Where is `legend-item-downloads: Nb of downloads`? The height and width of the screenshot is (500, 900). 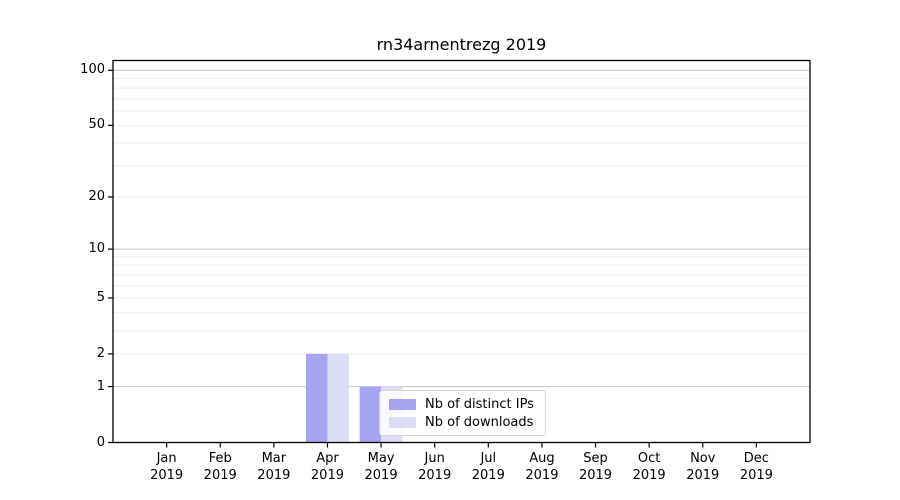 legend-item-downloads: Nb of downloads is located at coordinates (462, 422).